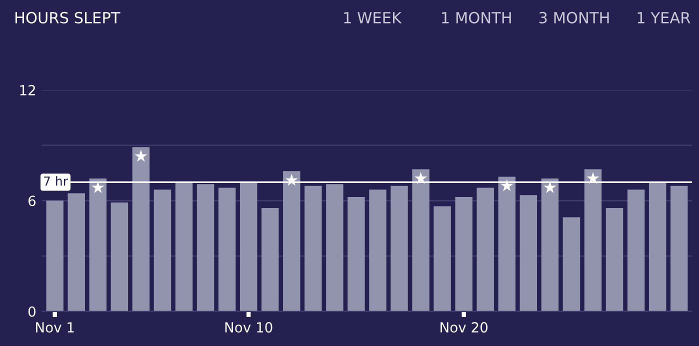  What do you see at coordinates (67, 18) in the screenshot?
I see `chart-title: HOURS SLEPT` at bounding box center [67, 18].